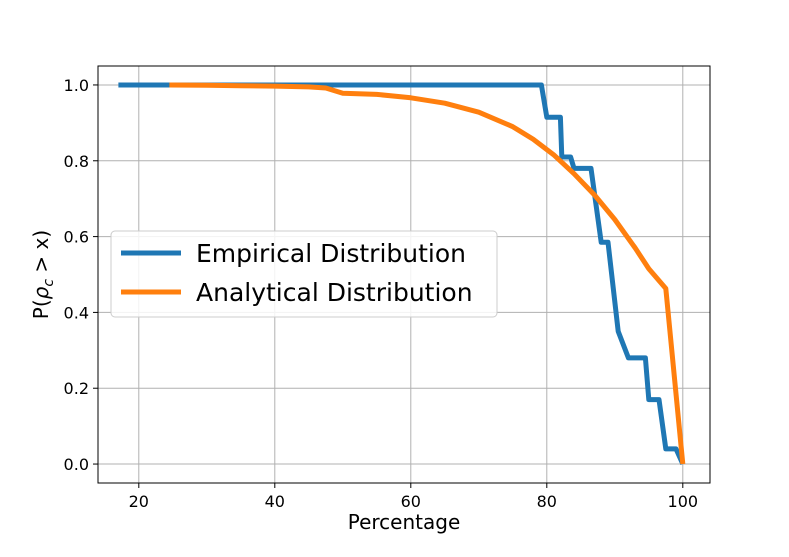 The width and height of the screenshot is (789, 557). What do you see at coordinates (49, 283) in the screenshot?
I see `y-axis-label-subscript: c` at bounding box center [49, 283].